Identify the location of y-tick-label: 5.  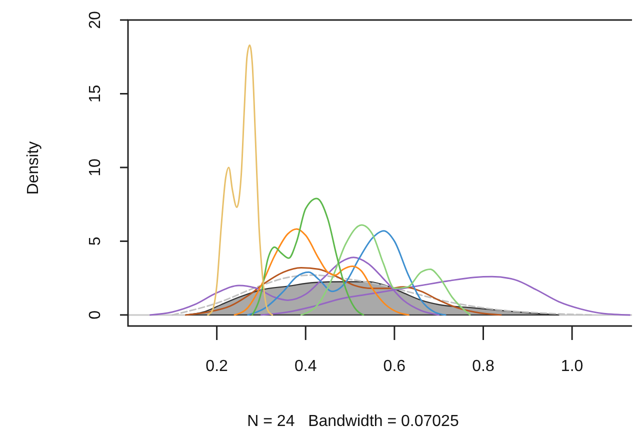
(95, 241).